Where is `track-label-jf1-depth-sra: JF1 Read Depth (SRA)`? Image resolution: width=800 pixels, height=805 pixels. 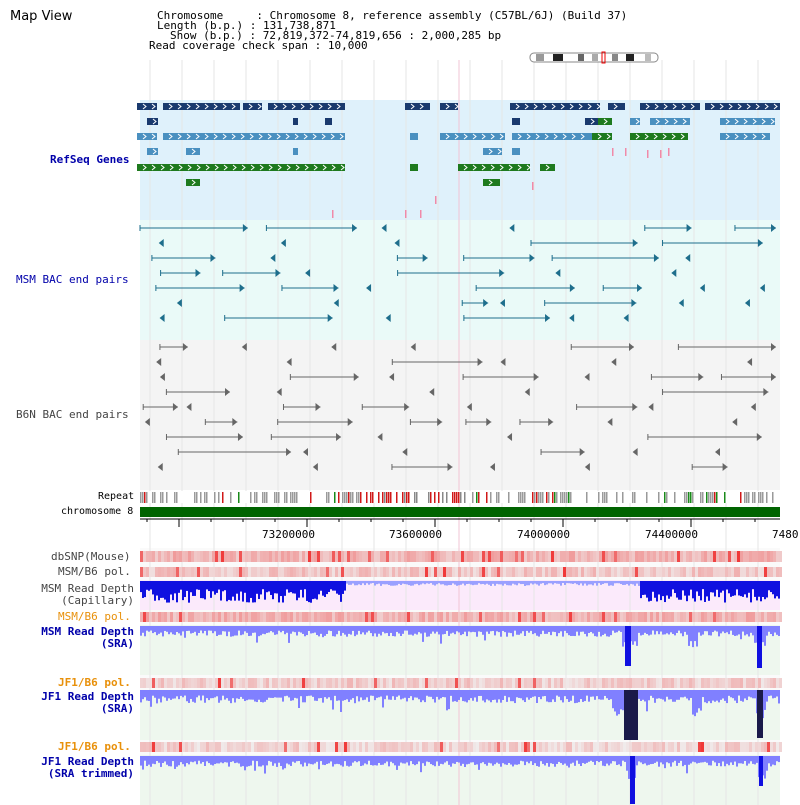 track-label-jf1-depth-sra: JF1 Read Depth (SRA) is located at coordinates (85, 703).